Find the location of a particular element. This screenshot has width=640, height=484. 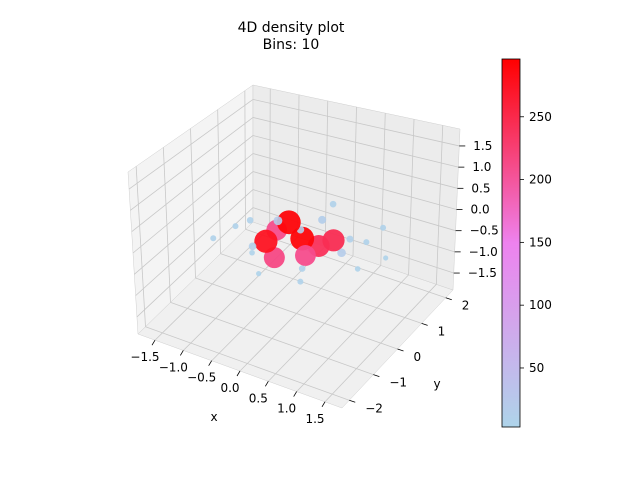

chart-title: 4D density plot is located at coordinates (291, 28).